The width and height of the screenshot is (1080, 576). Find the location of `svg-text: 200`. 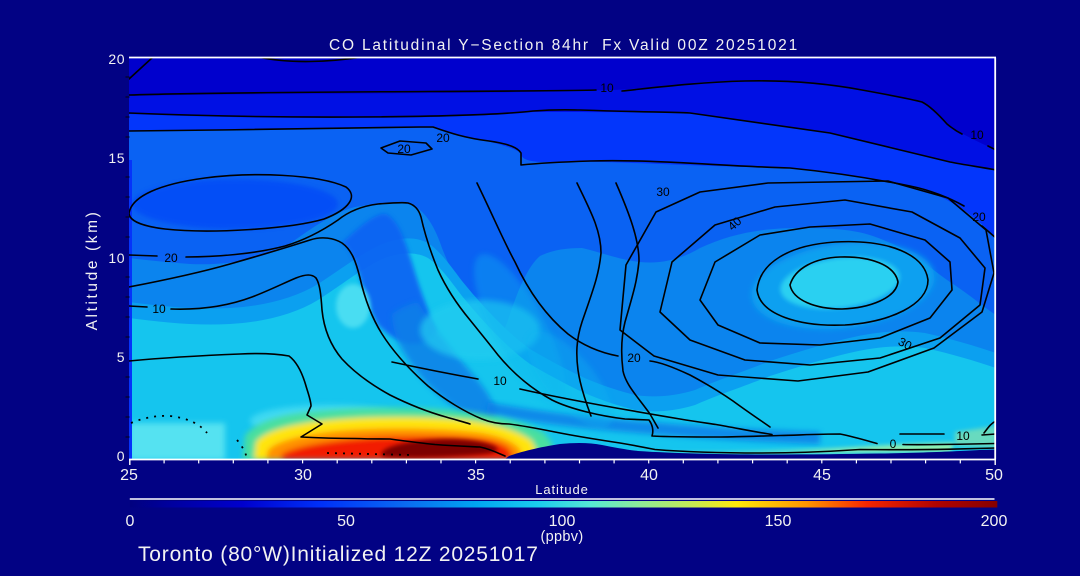

svg-text: 200 is located at coordinates (994, 521).